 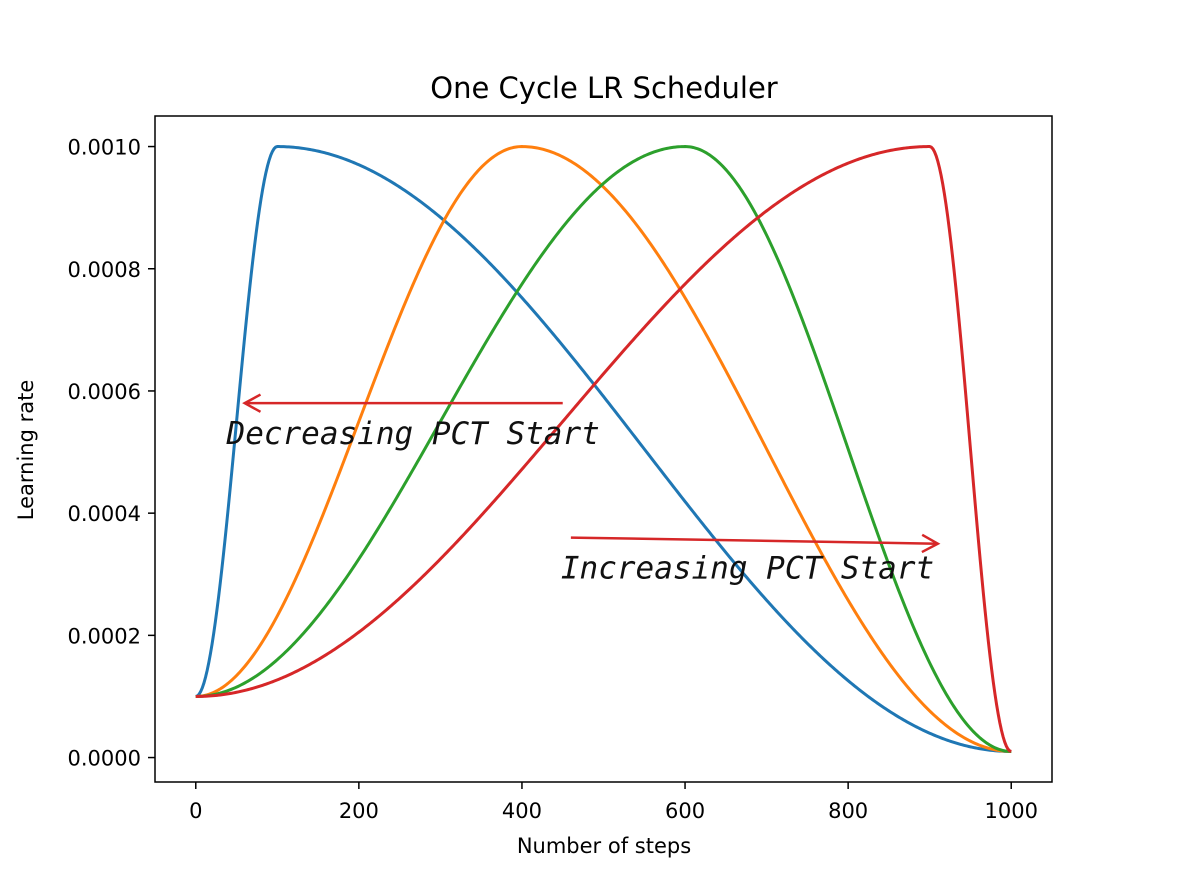 What do you see at coordinates (413, 434) in the screenshot?
I see `annotation-text-1: Decreasing PCT Start` at bounding box center [413, 434].